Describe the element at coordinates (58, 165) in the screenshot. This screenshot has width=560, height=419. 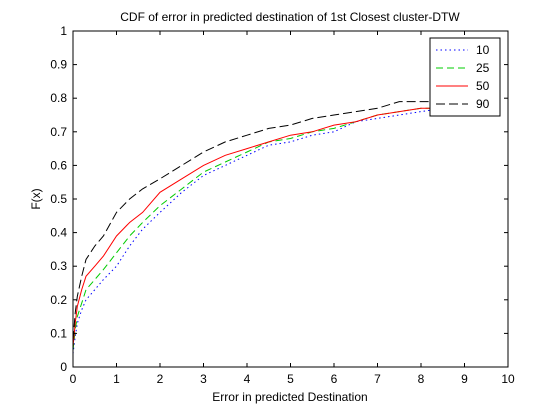
I see `y-tick-label: 0.6` at that location.